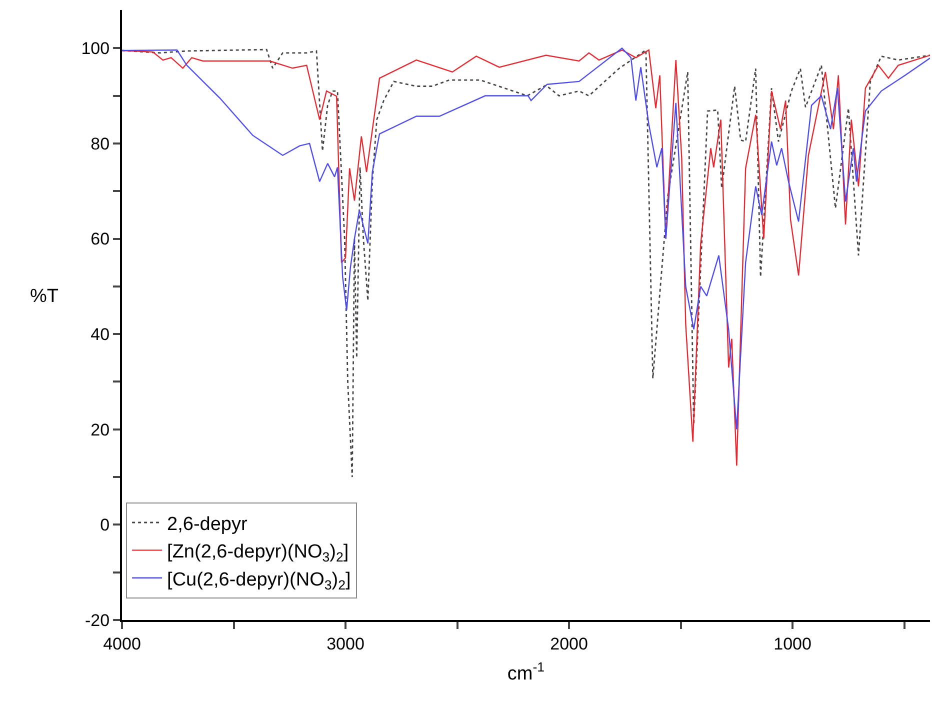  Describe the element at coordinates (122, 644) in the screenshot. I see `x-tick-label: 4000` at that location.